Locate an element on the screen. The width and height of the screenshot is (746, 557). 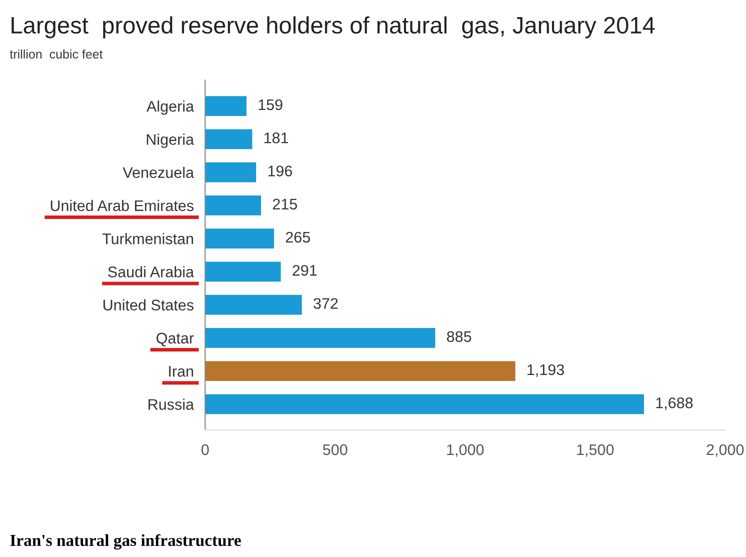
data-label: 372 is located at coordinates (326, 303).